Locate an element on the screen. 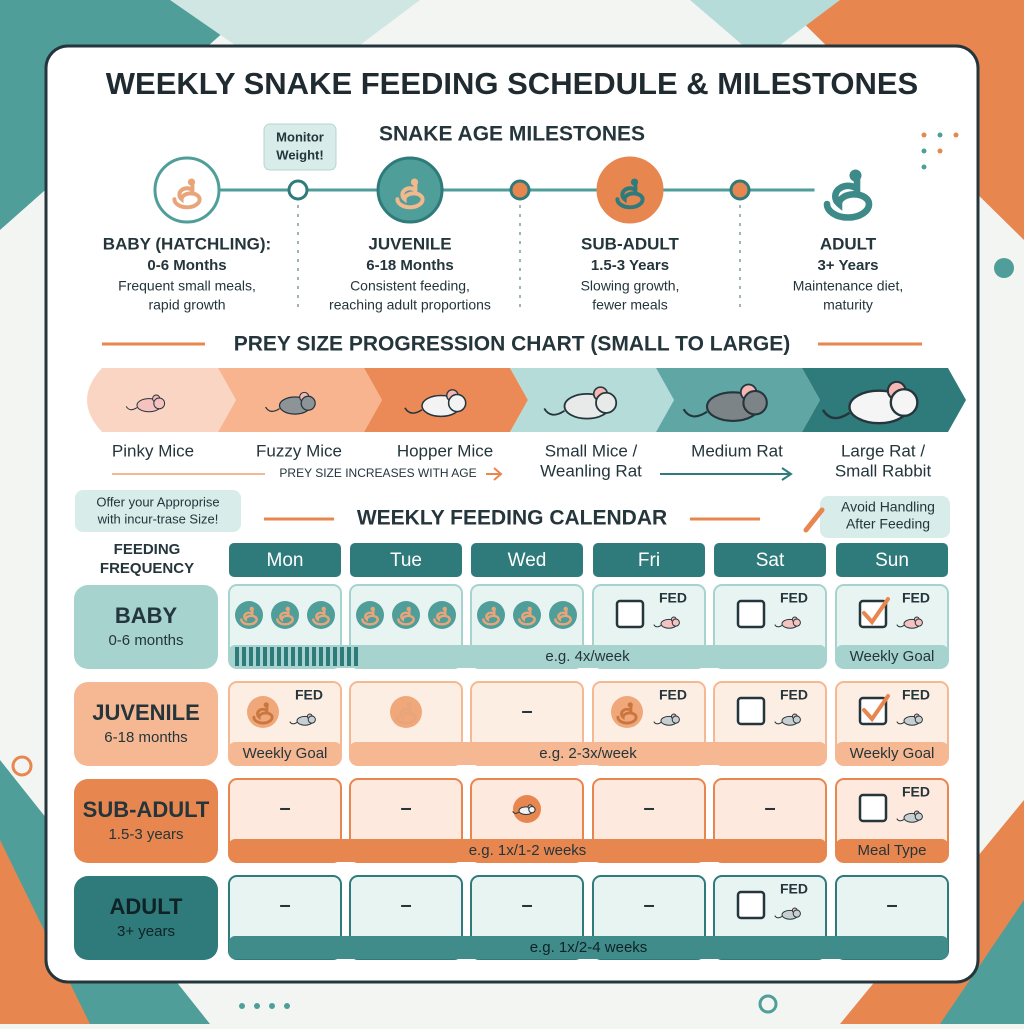 The width and height of the screenshot is (1024, 1029). stage-description: fewer meals is located at coordinates (629, 305).